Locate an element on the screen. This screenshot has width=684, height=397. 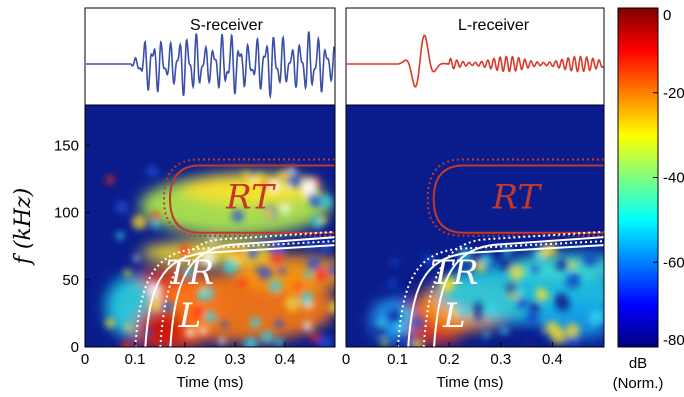
y-tick-label: 150 is located at coordinates (66, 145).